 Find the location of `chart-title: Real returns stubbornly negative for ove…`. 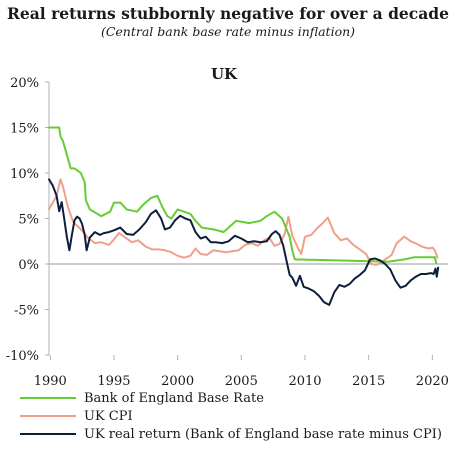

chart-title: Real returns stubbornly negative for ove… is located at coordinates (228, 13).